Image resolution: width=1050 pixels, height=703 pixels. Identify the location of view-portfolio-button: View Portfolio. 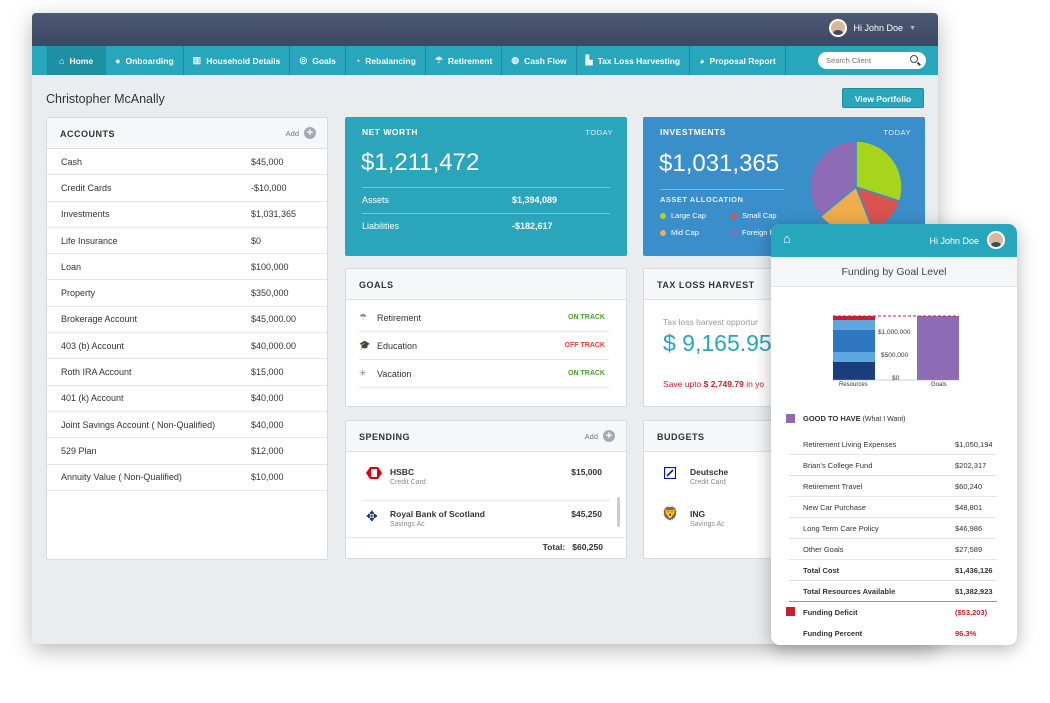
(883, 98).